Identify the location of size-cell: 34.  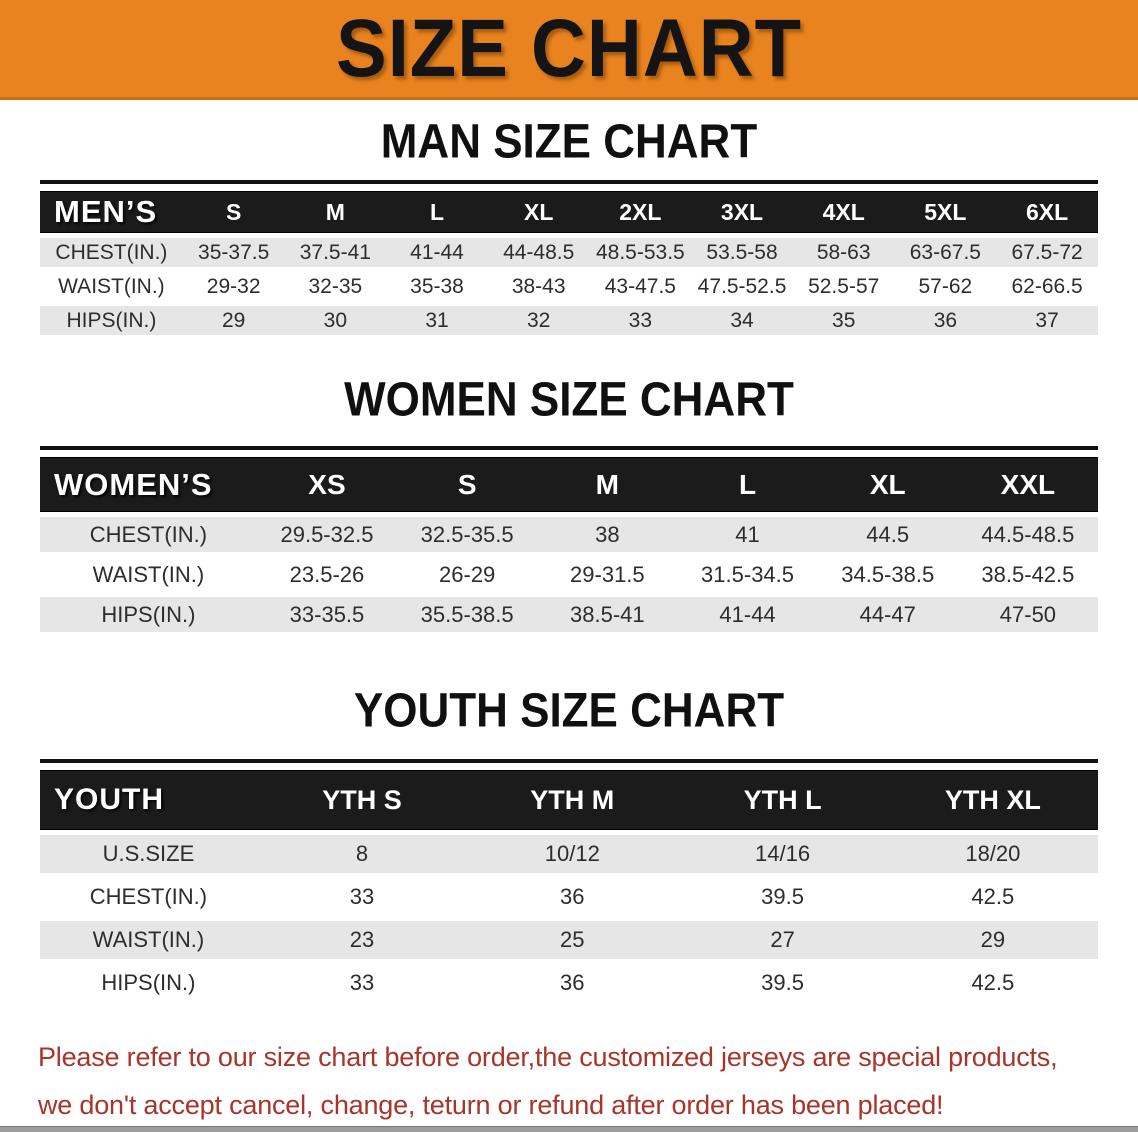
(742, 320).